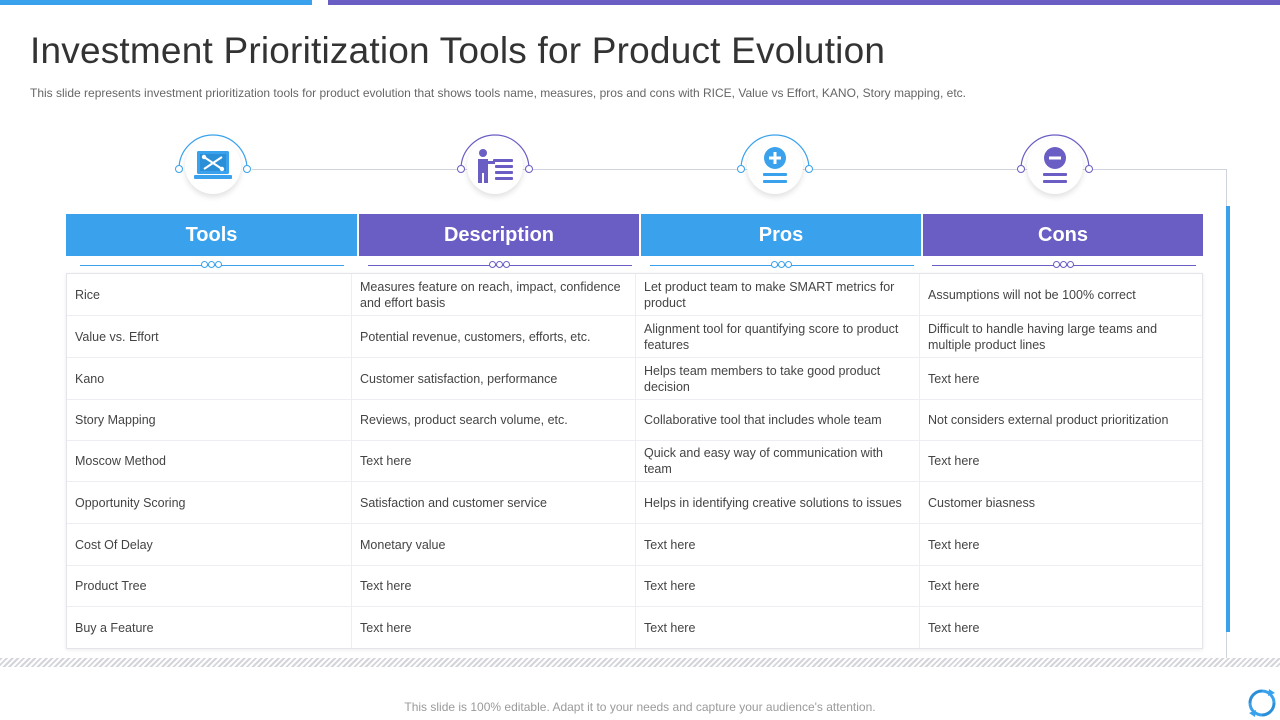  I want to click on header-divider-description, so click(500, 265).